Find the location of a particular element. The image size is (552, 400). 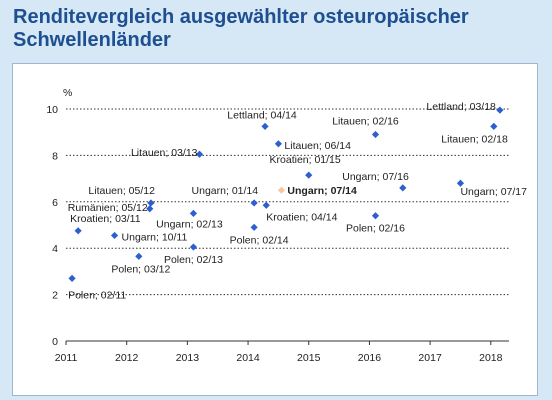

x-tick-label: 2012 is located at coordinates (127, 358).